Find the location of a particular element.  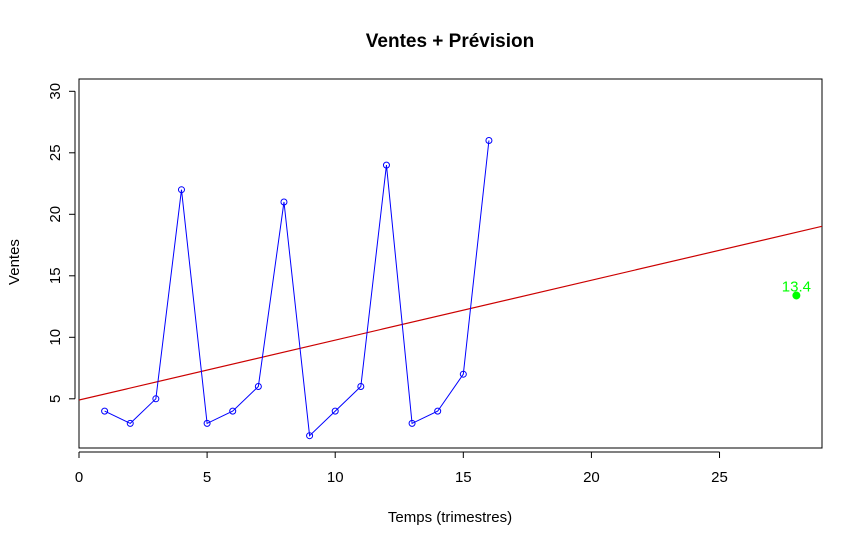

y-tick-label: 20 is located at coordinates (55, 214).